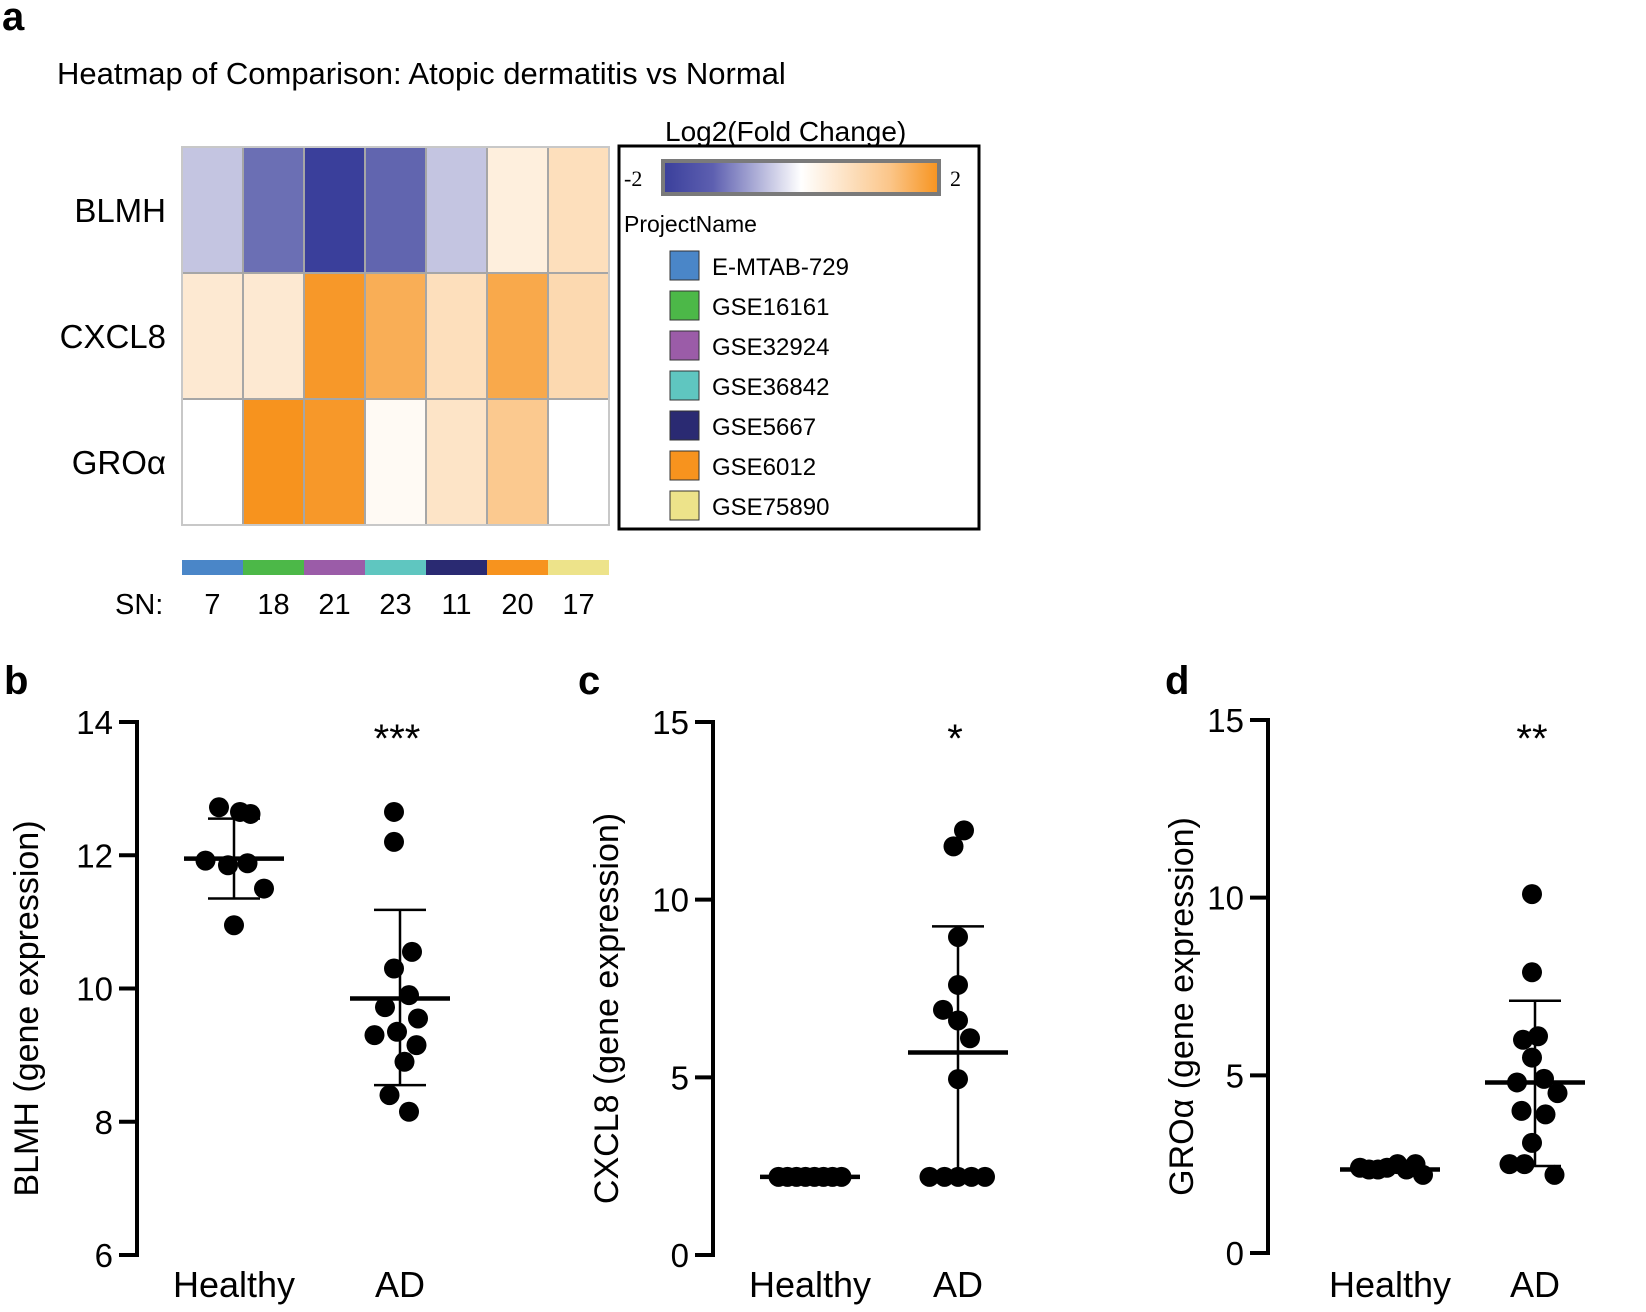 This screenshot has width=1646, height=1312. I want to click on heatmap-cell-groα-7, so click(578, 462).